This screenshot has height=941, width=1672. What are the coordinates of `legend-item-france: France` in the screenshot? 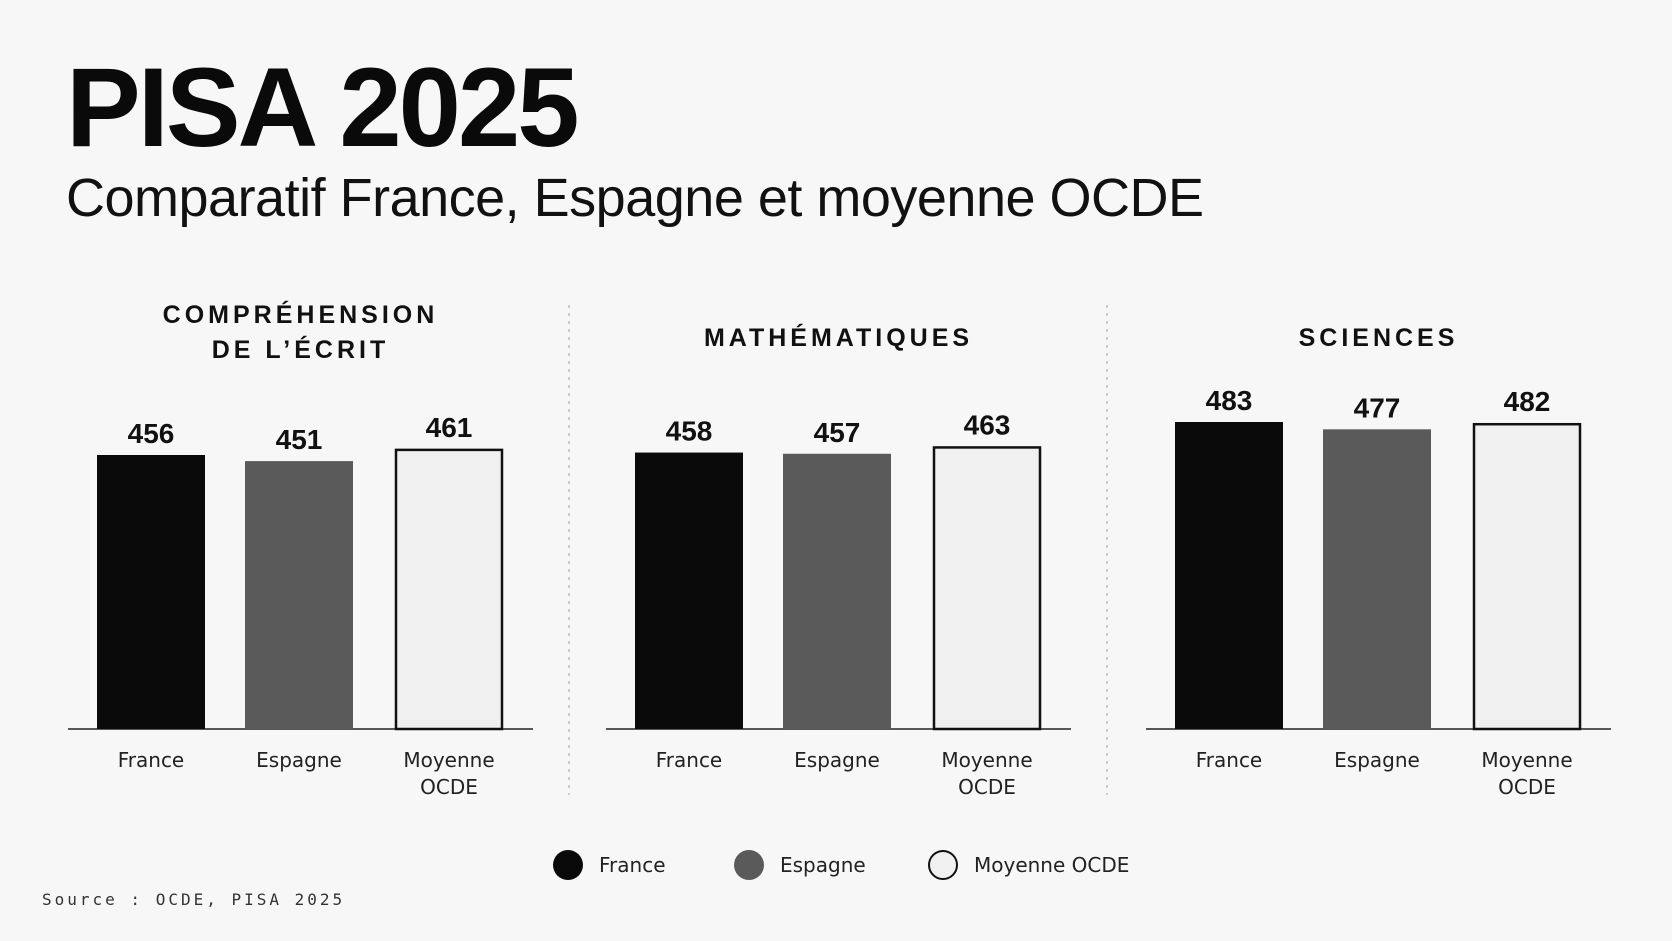 It's located at (609, 865).